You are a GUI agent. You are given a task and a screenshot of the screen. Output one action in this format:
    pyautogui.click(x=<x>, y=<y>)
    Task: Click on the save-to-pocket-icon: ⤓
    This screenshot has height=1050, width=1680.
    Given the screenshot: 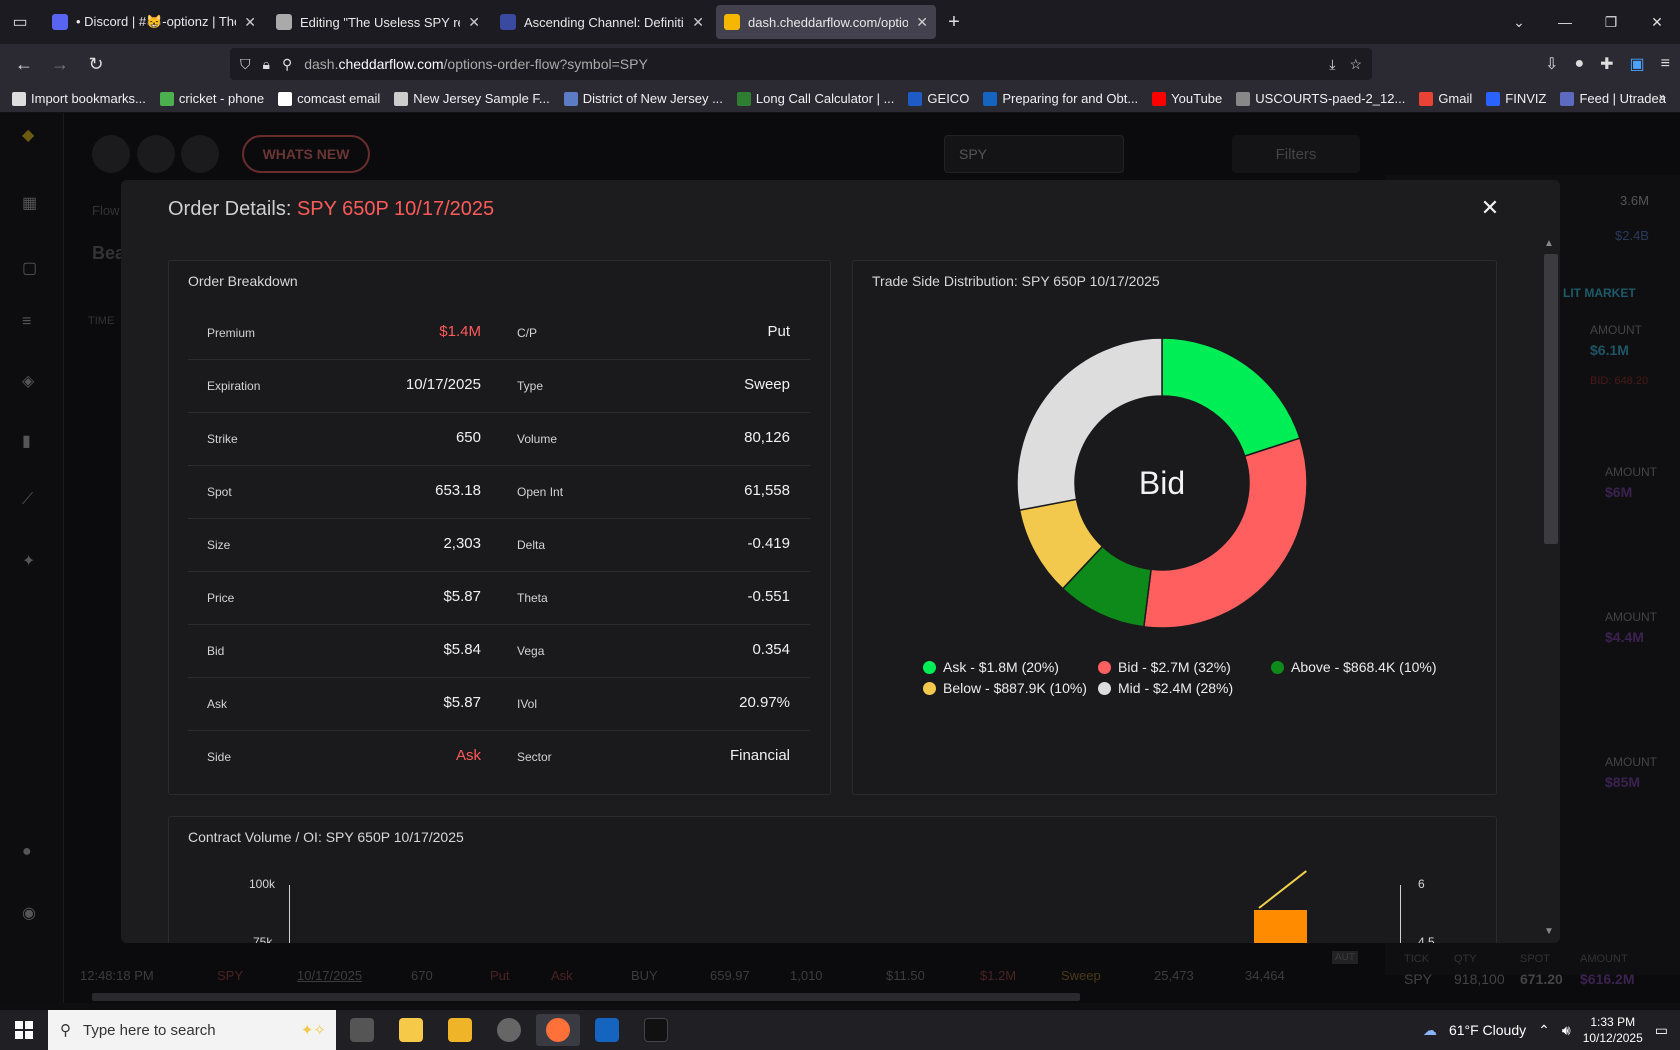 What is the action you would take?
    pyautogui.click(x=1332, y=63)
    